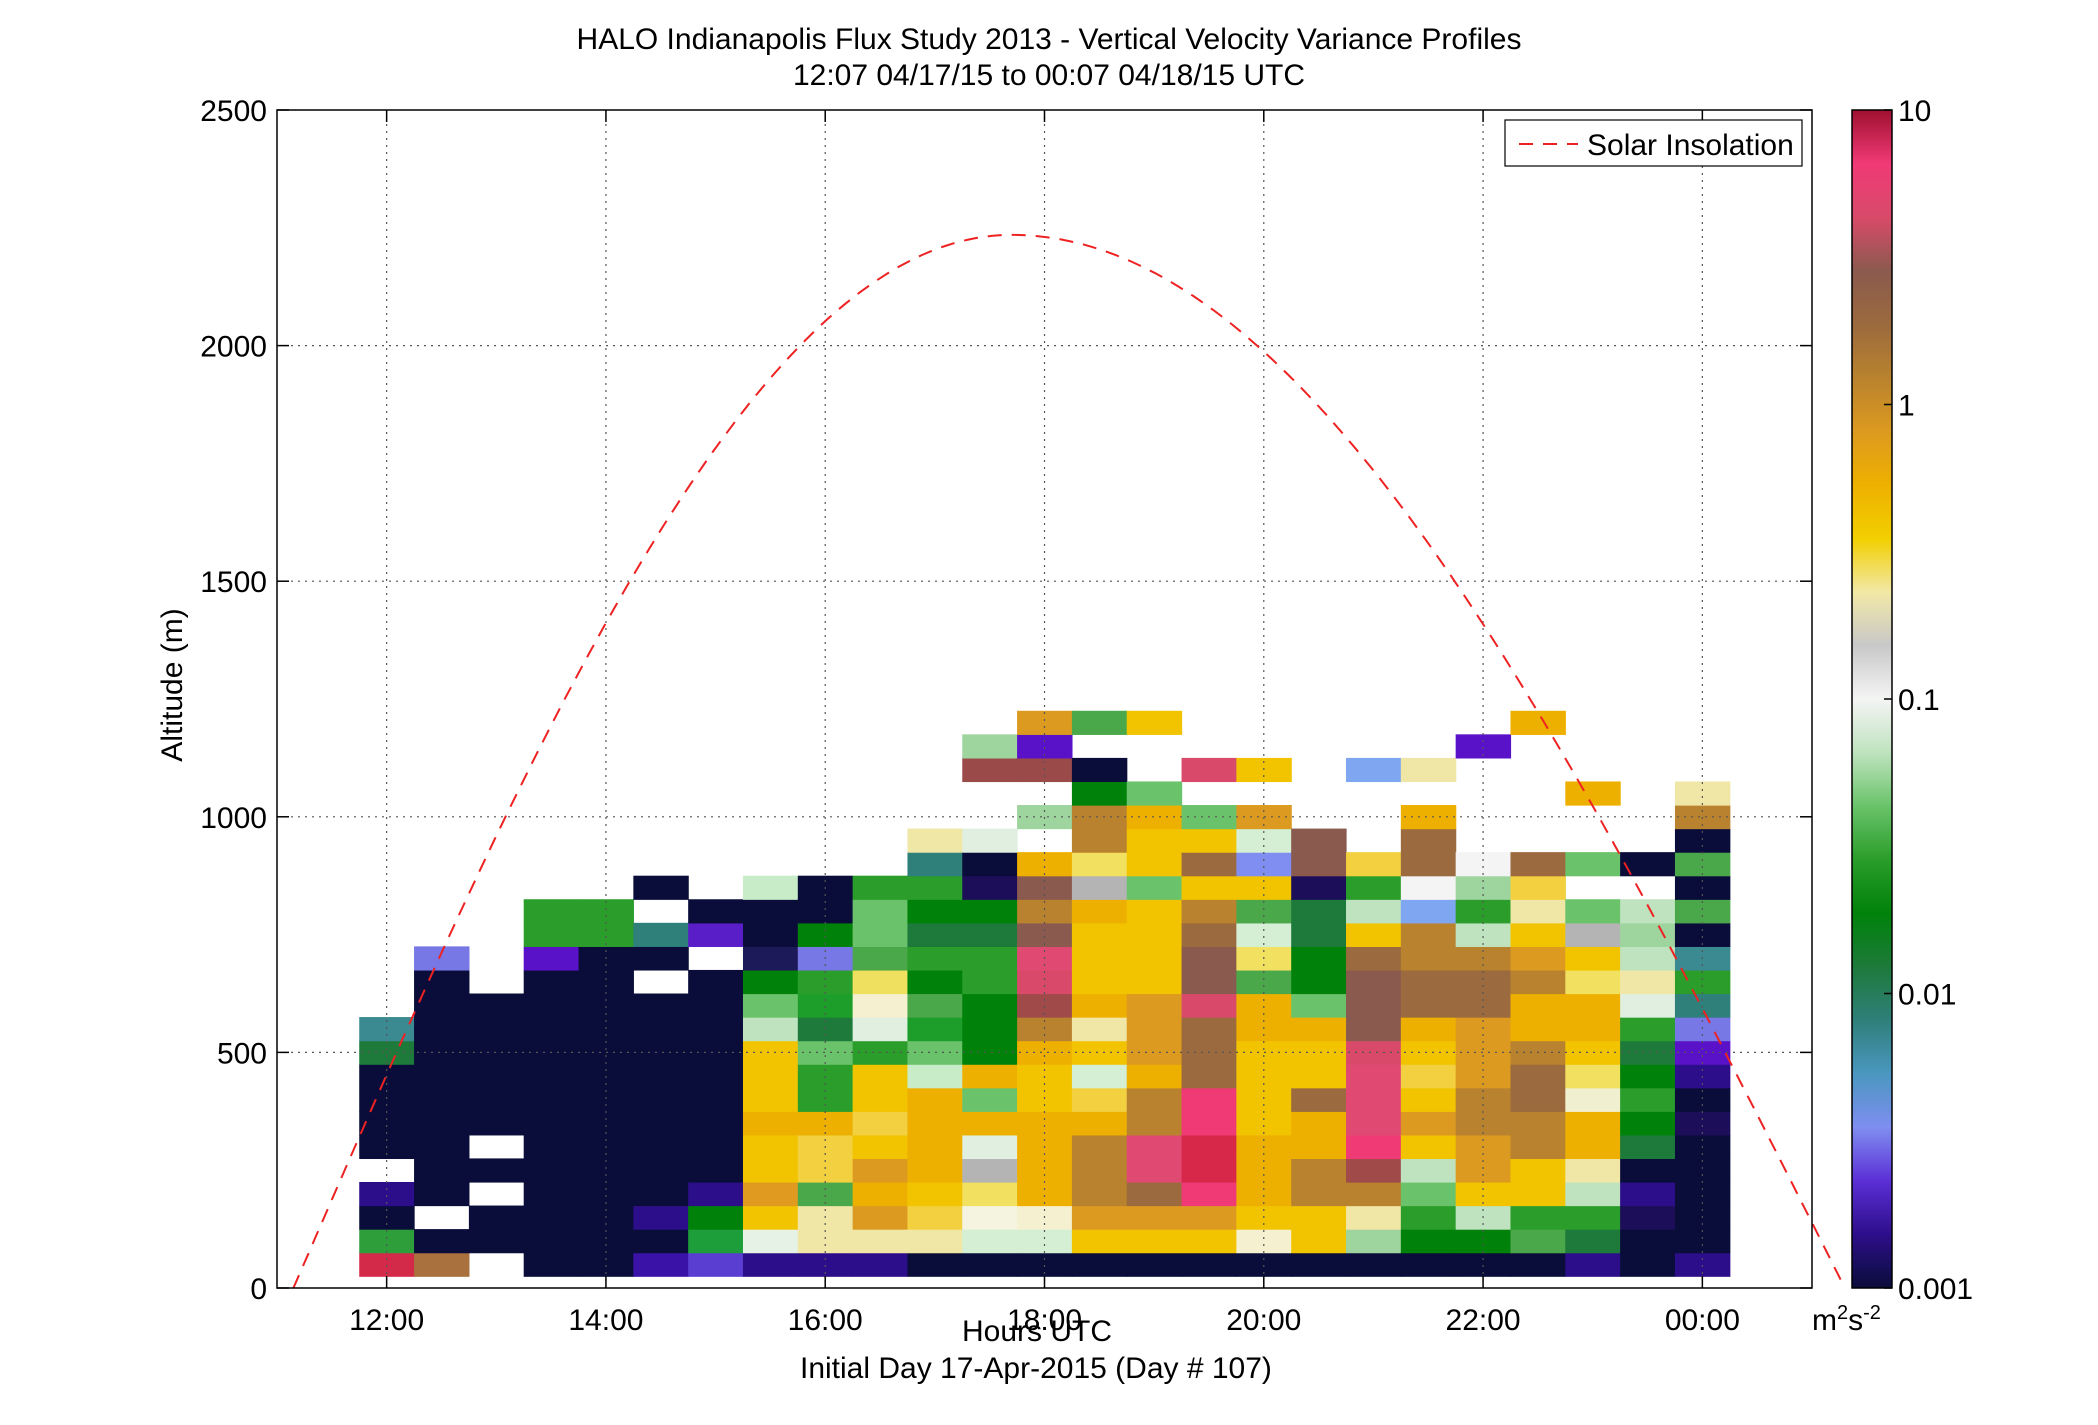 The height and width of the screenshot is (1425, 2098). I want to click on colorbar-tick-label: 10, so click(1914, 111).